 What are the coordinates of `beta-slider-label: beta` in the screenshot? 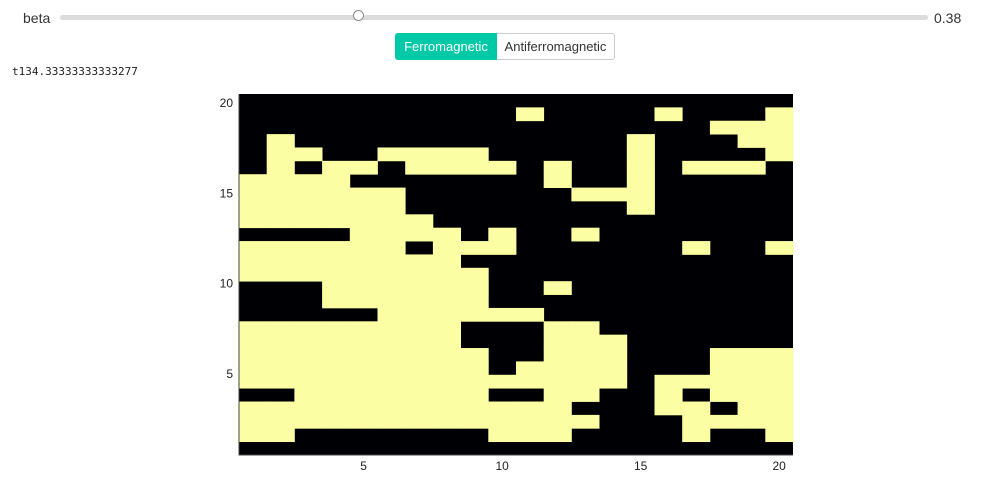 It's located at (37, 18).